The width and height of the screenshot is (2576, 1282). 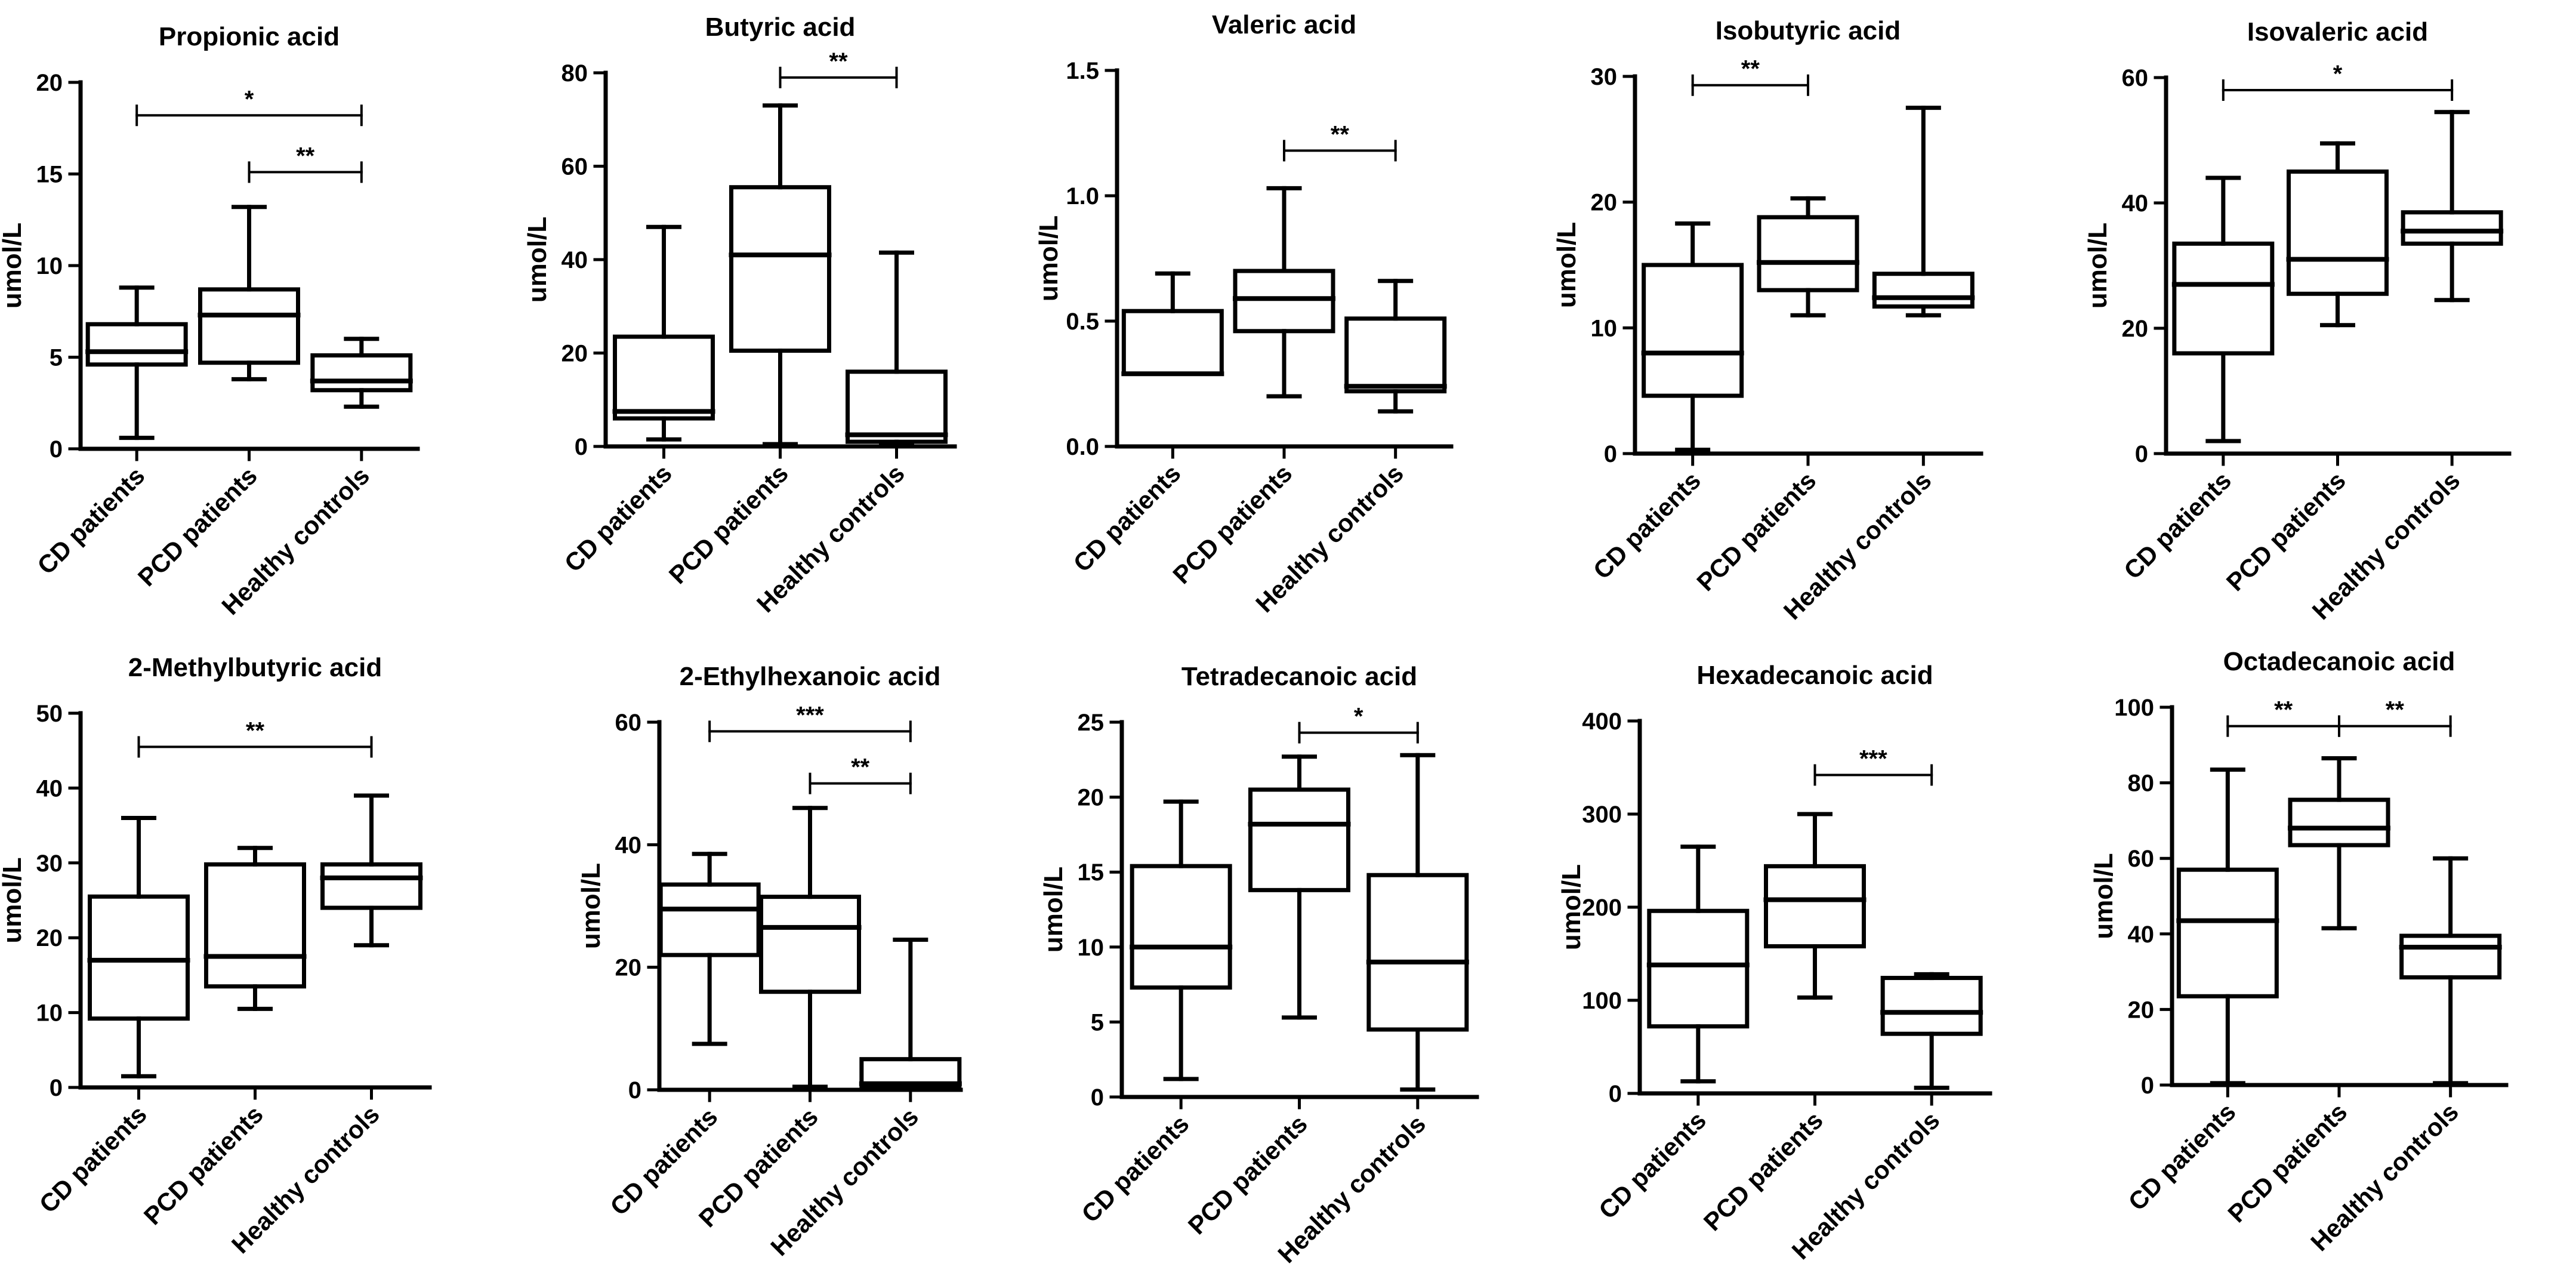 What do you see at coordinates (1814, 675) in the screenshot?
I see `chart-title: Hexadecanoic acid` at bounding box center [1814, 675].